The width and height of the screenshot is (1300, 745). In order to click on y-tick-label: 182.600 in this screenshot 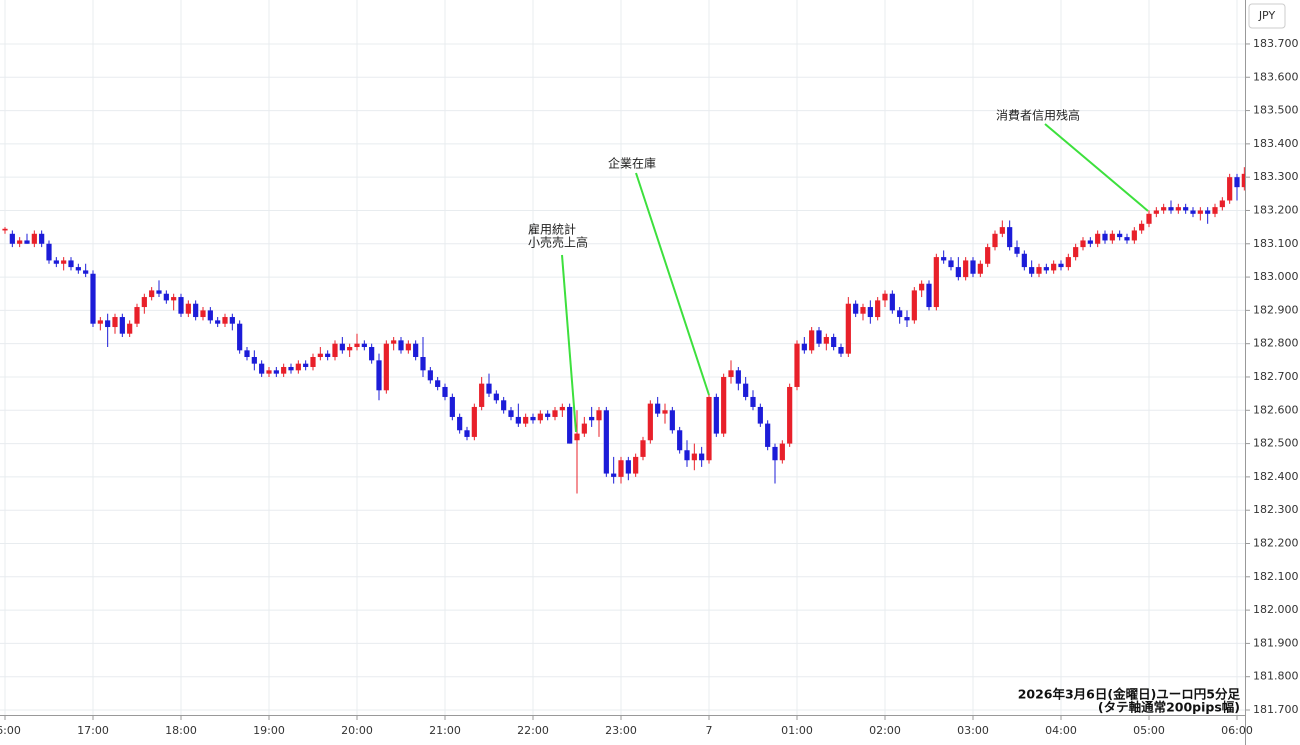, I will do `click(1276, 409)`.